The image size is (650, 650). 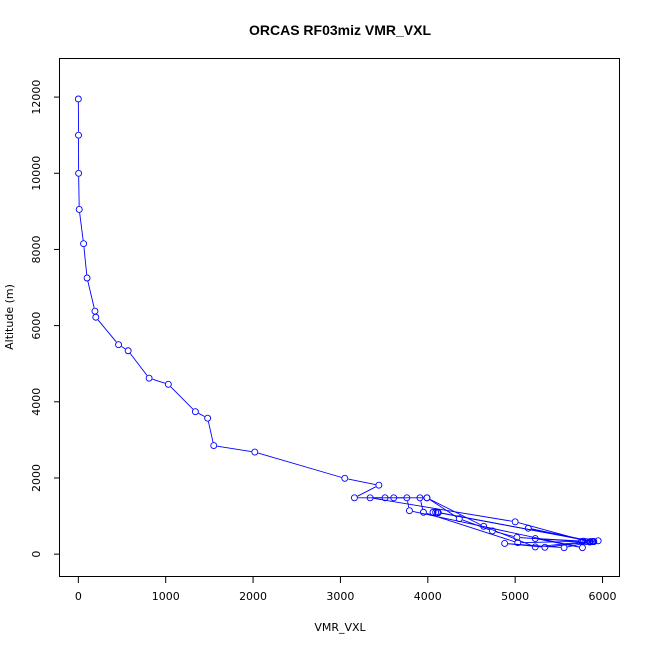 What do you see at coordinates (36, 478) in the screenshot?
I see `y-tick-label: 2000` at bounding box center [36, 478].